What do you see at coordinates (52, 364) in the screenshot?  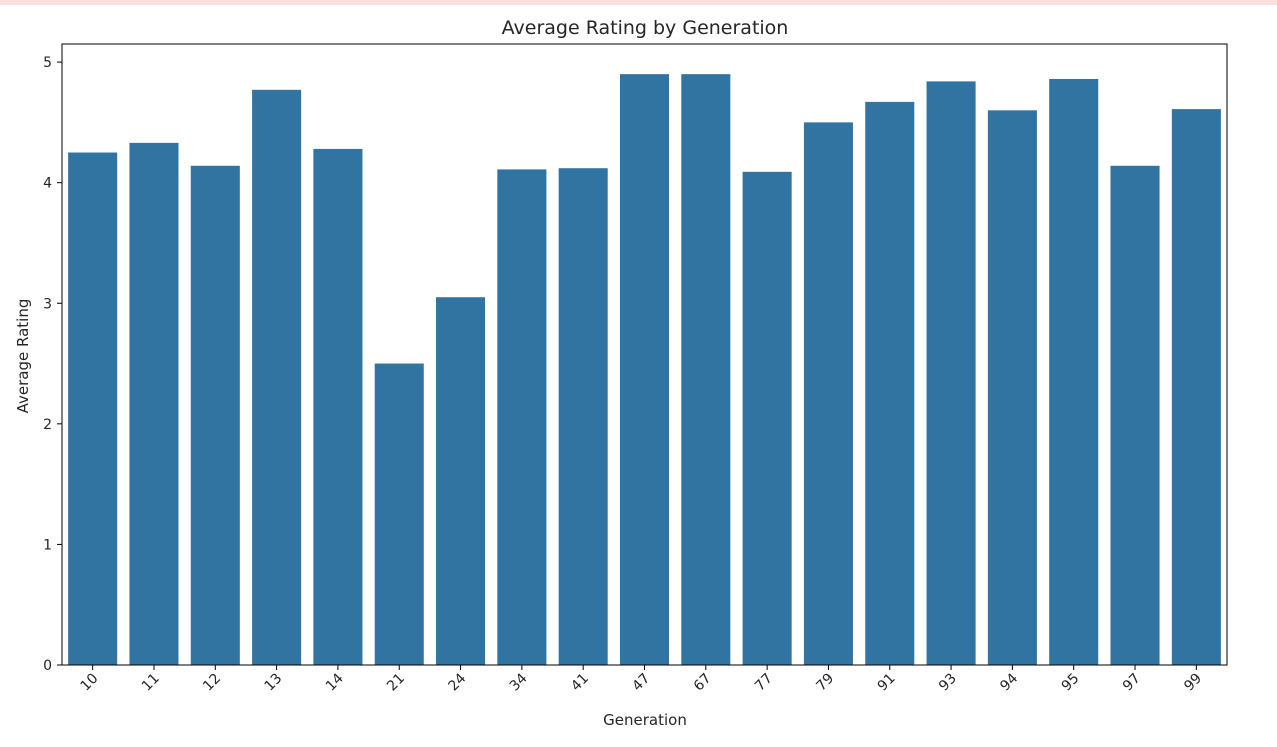 I see `y-axis: 0 1 2 3 4 5` at bounding box center [52, 364].